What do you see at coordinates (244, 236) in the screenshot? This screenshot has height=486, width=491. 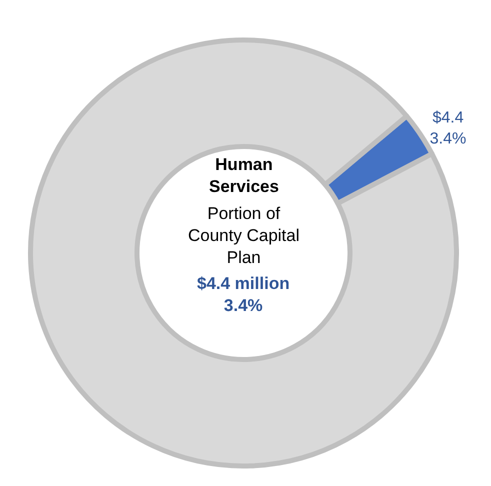 I see `text: Portion of County Capital Plan` at bounding box center [244, 236].